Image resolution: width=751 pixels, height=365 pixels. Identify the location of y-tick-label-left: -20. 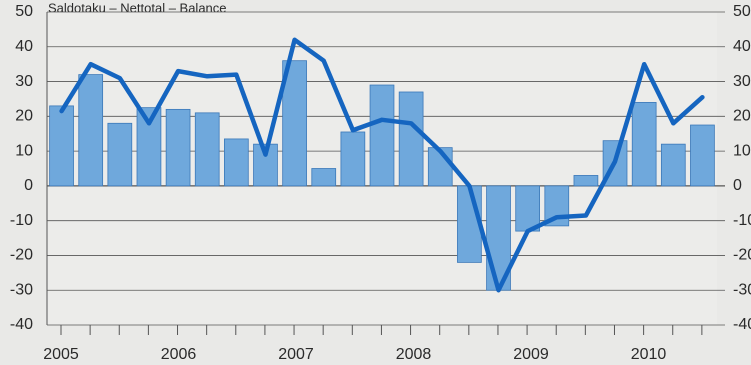
(21, 255).